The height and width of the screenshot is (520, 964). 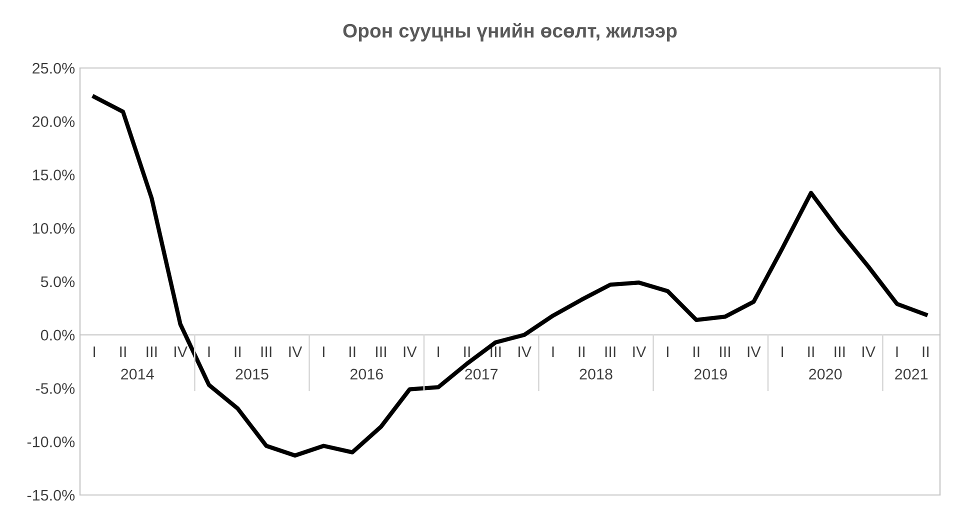 I want to click on y-tick-label: -10.0%, so click(x=51, y=442).